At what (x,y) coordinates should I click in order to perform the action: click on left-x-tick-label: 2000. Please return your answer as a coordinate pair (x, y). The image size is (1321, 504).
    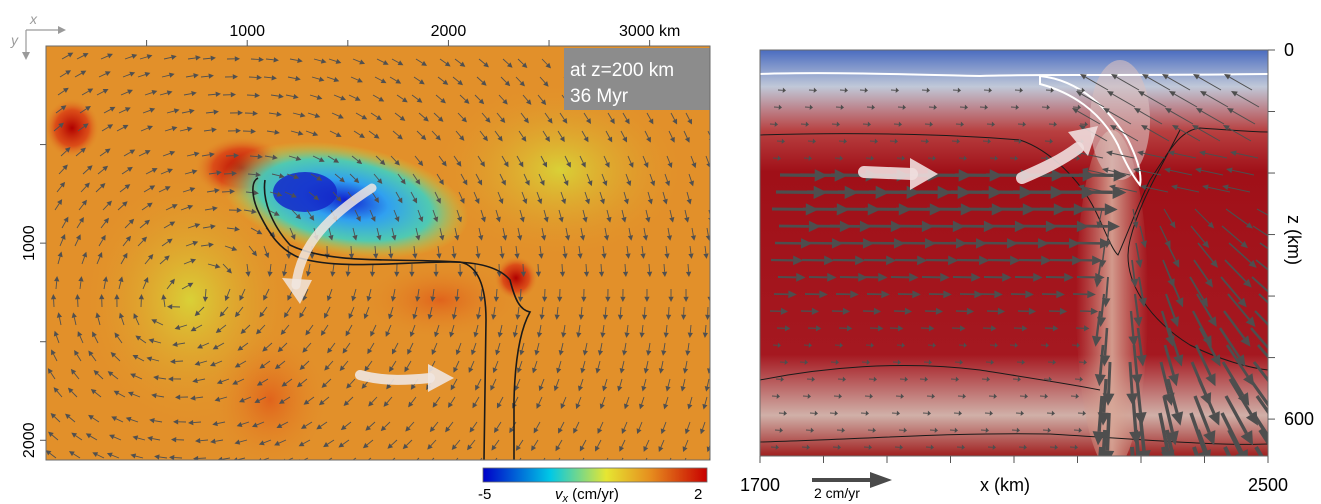
    Looking at the image, I should click on (449, 31).